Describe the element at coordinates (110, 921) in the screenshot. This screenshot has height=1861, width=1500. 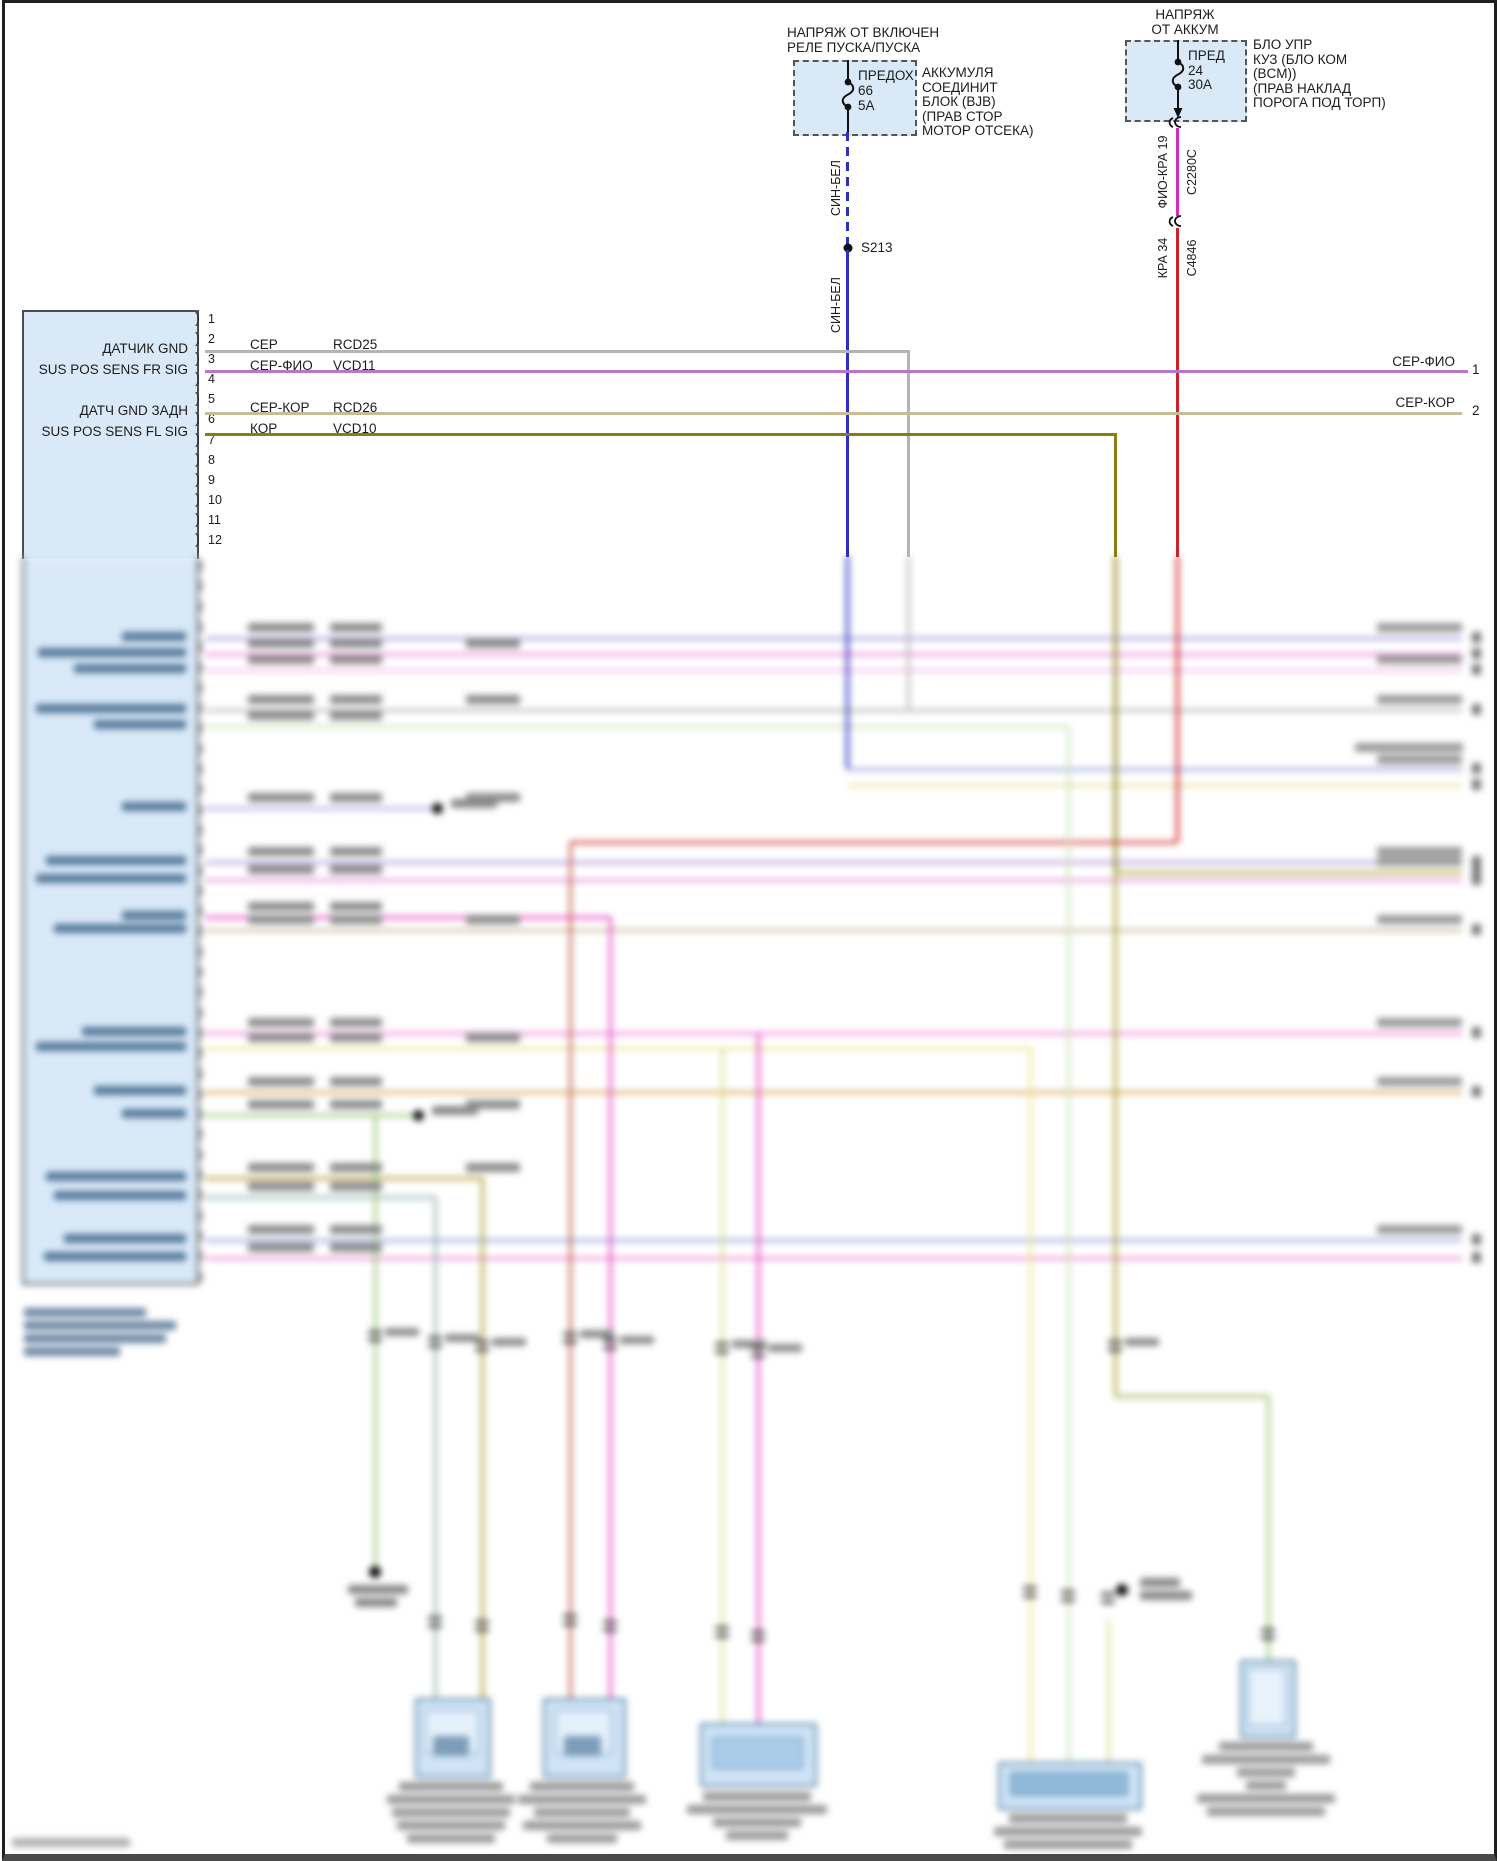
I see `control-module-box-lower` at that location.